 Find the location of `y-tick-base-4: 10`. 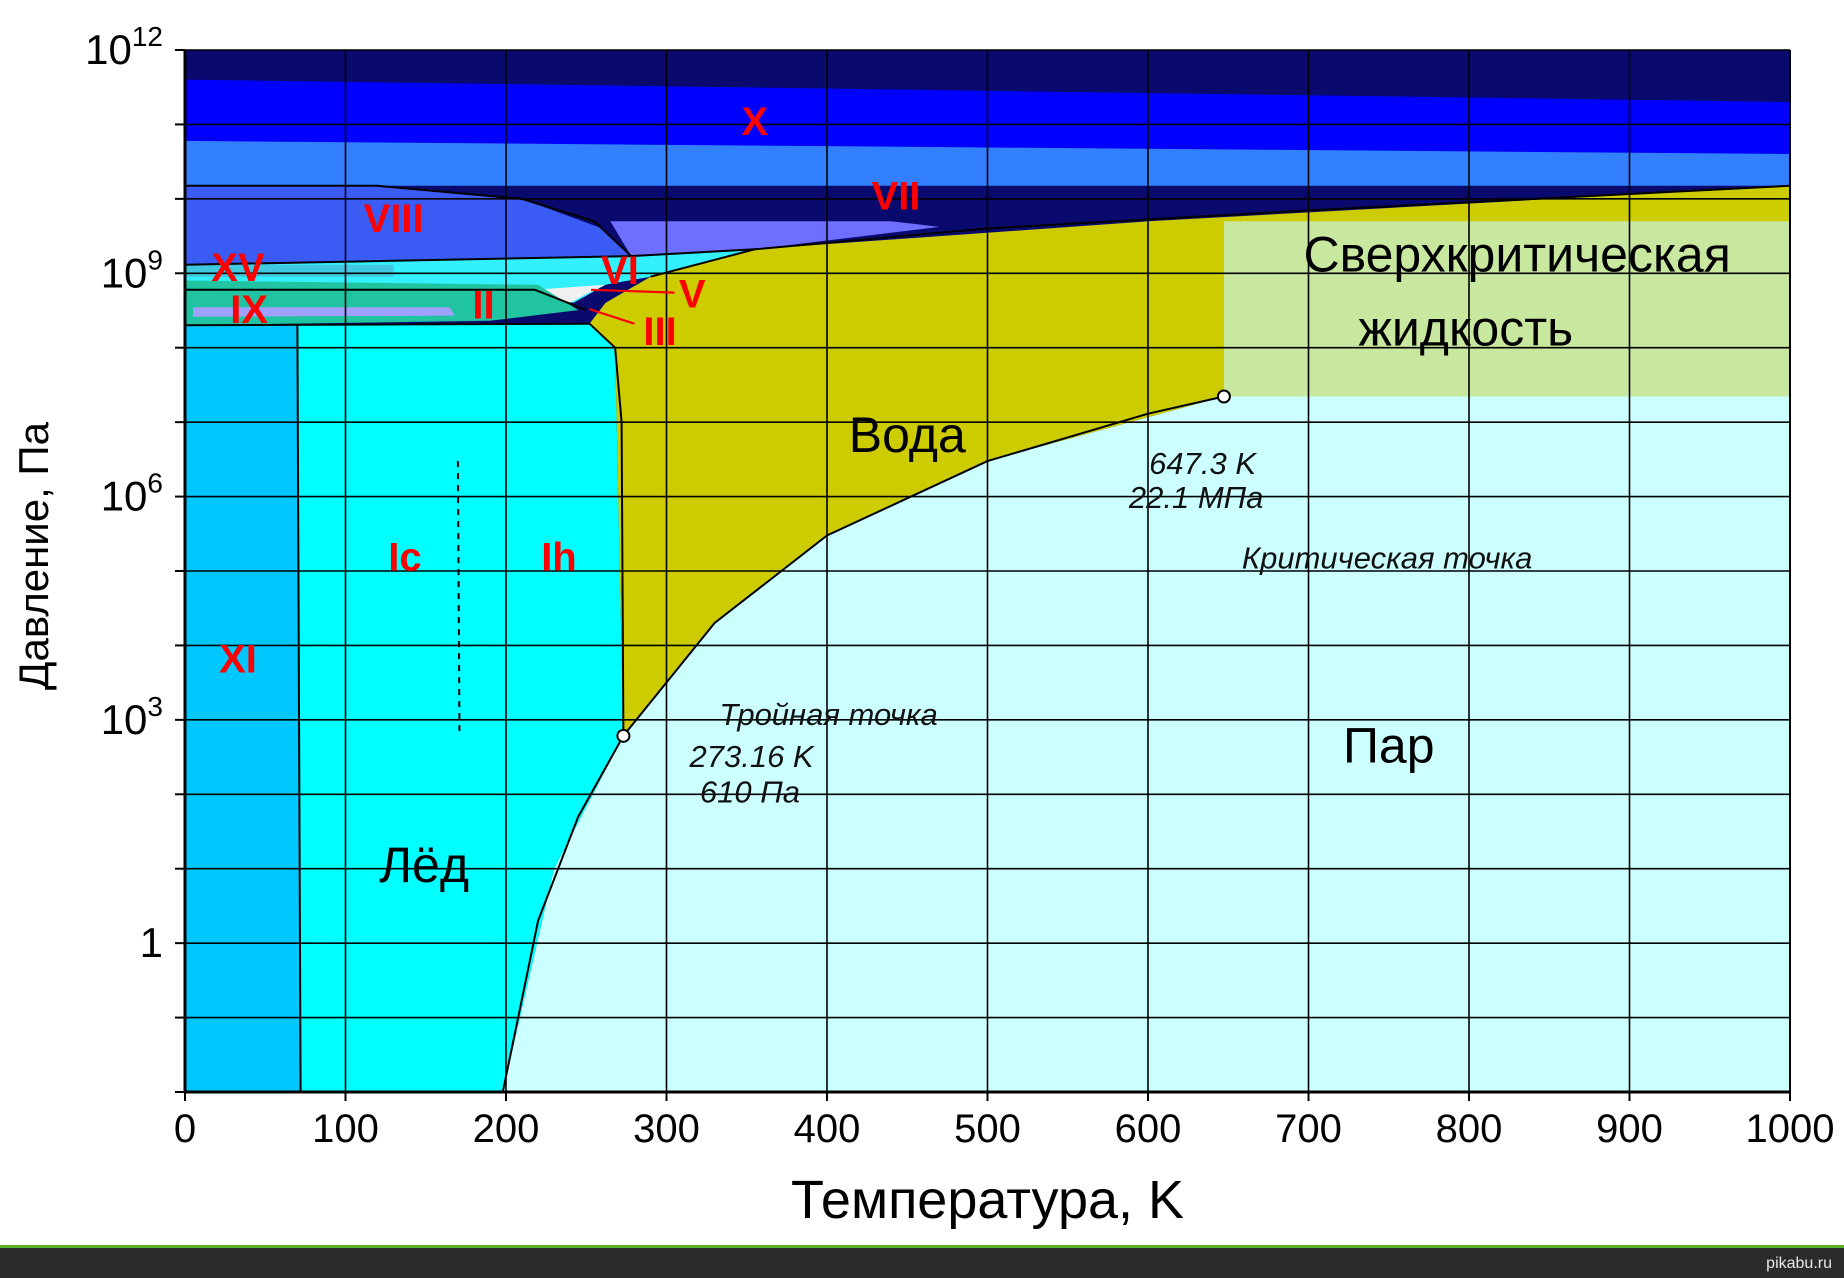

y-tick-base-4: 10 is located at coordinates (108, 49).